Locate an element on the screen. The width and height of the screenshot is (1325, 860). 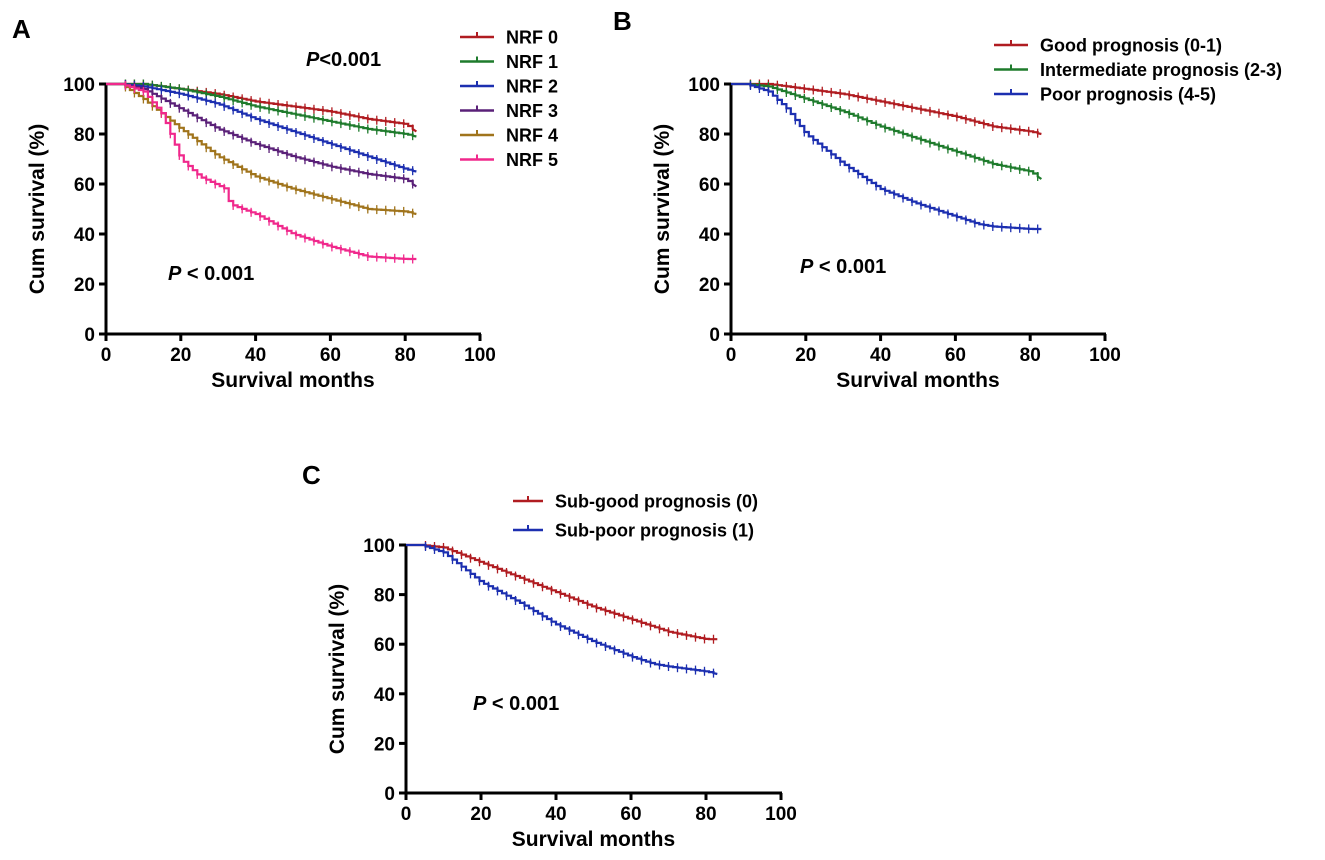
panel-a-x-tick-label: 20 is located at coordinates (180, 355).